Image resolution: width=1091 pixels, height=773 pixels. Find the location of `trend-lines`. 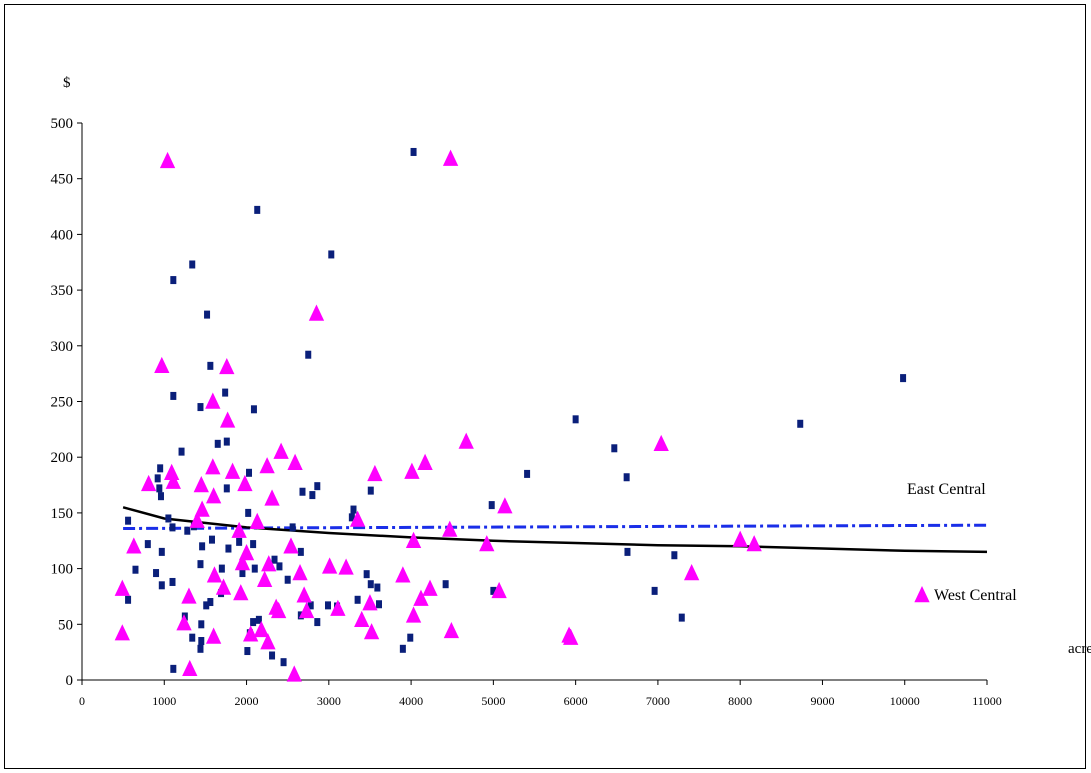

trend-lines is located at coordinates (555, 530).